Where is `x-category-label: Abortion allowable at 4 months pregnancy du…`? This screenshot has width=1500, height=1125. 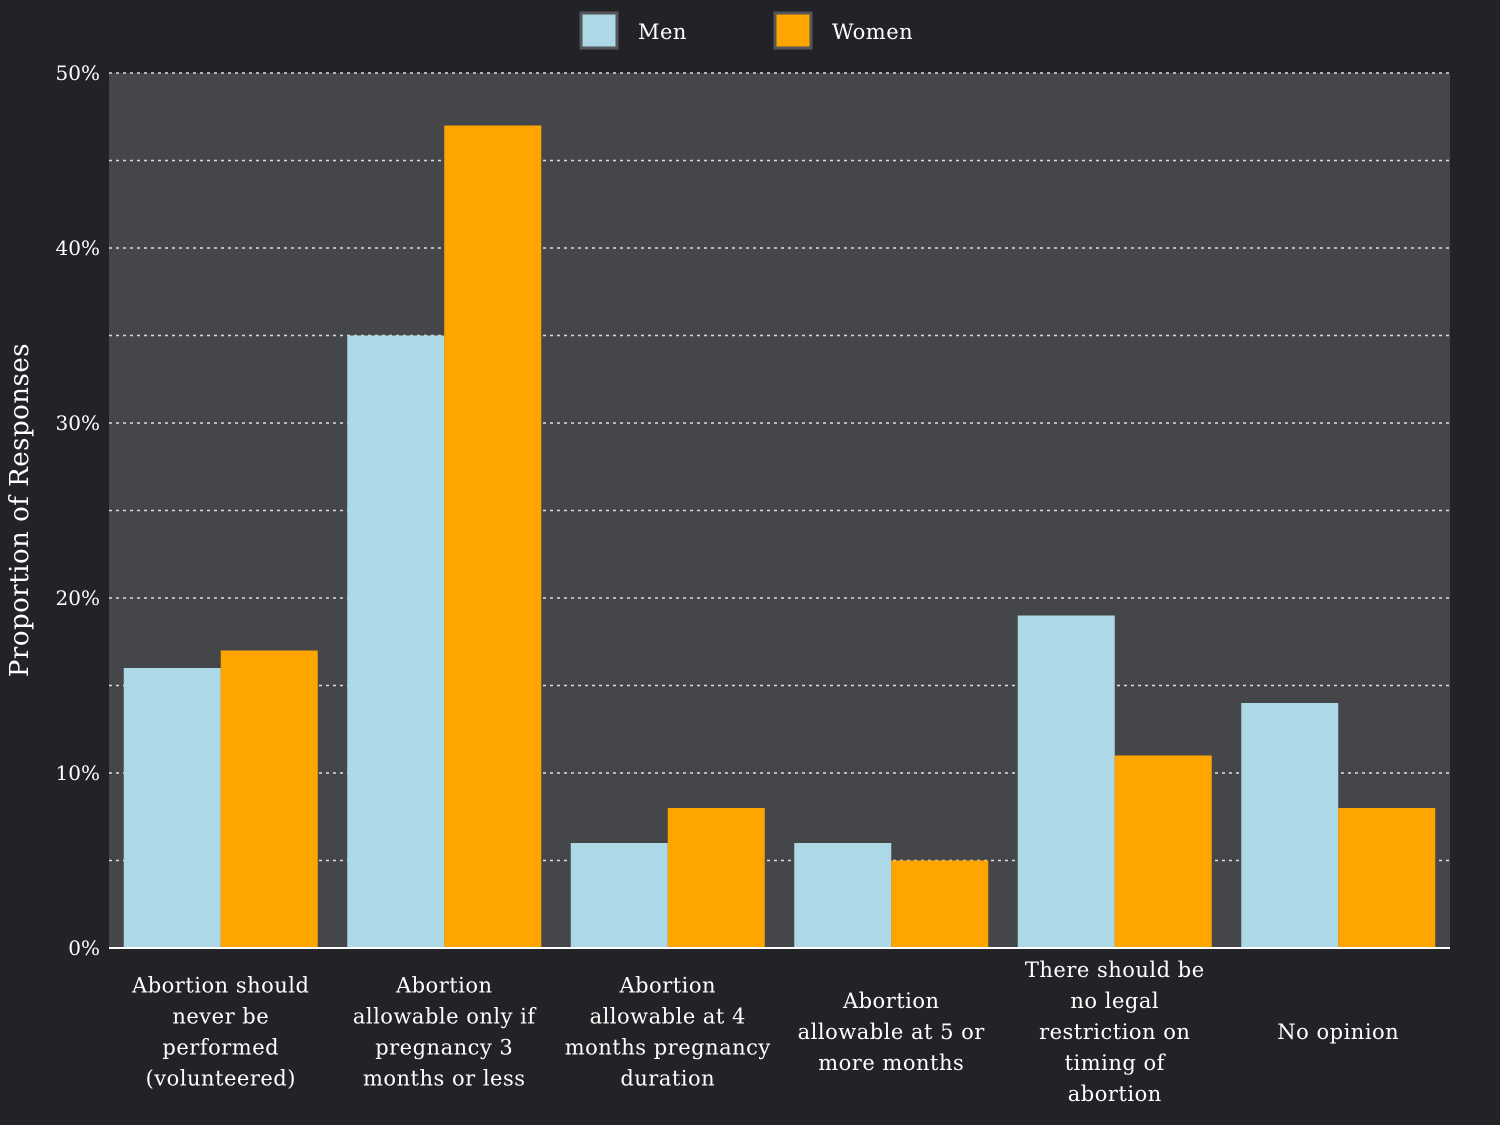
x-category-label: Abortion allowable at 4 months pregnancy du… is located at coordinates (668, 1032).